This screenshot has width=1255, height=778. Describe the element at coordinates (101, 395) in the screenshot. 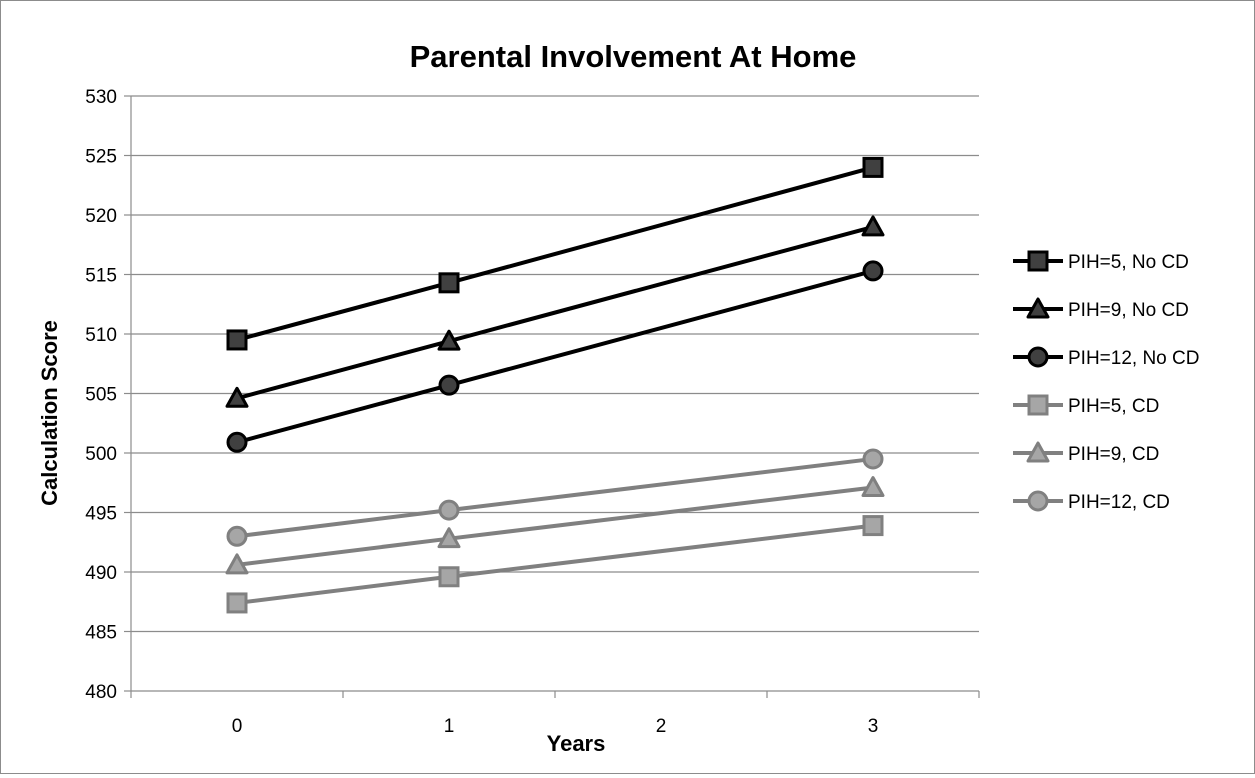

I see `y-tick-label: 505` at that location.